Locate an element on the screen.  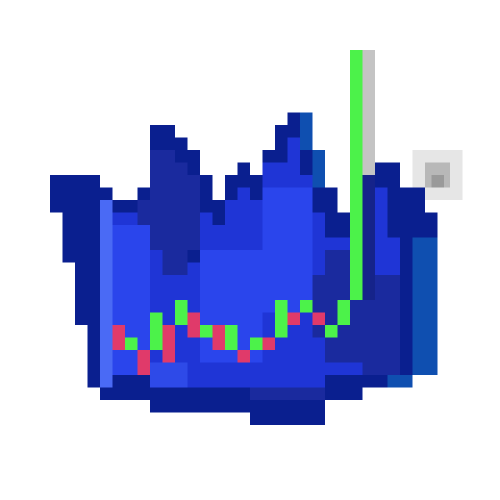
gray-stick is located at coordinates (368, 112).